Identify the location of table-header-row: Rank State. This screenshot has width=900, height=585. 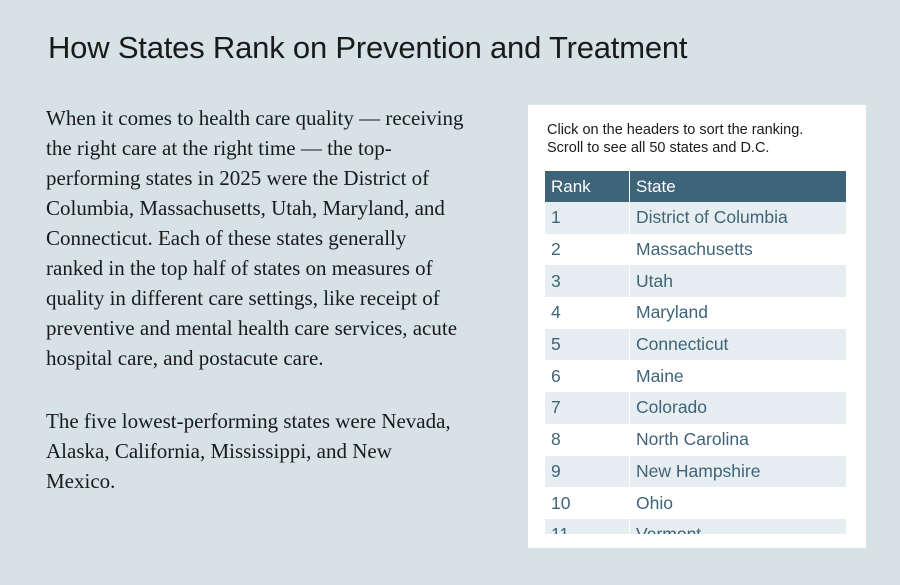
(695, 186).